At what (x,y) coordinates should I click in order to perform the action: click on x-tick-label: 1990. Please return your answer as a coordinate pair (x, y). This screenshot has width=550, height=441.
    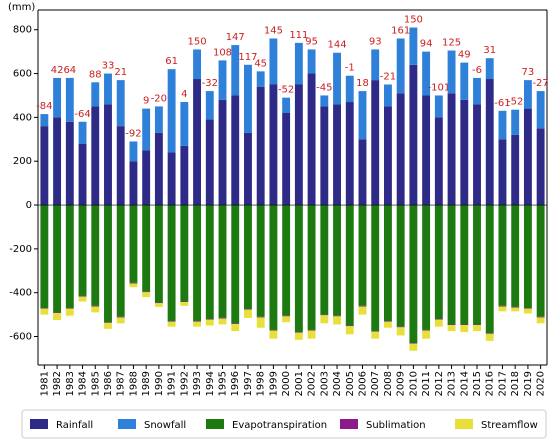
    Looking at the image, I should click on (159, 383).